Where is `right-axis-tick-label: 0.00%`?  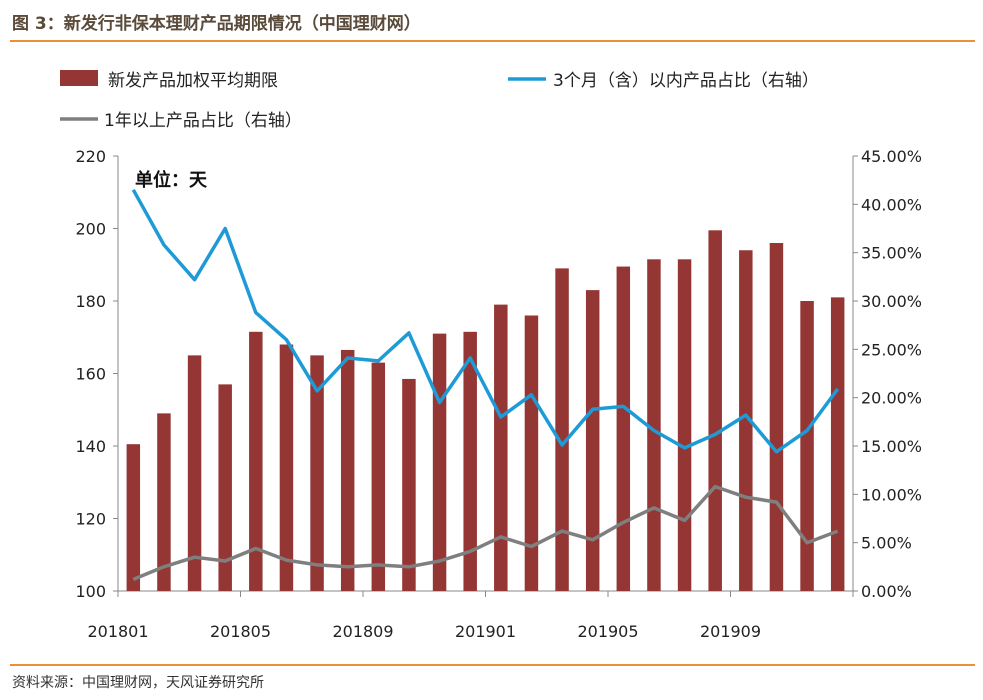 right-axis-tick-label: 0.00% is located at coordinates (886, 591).